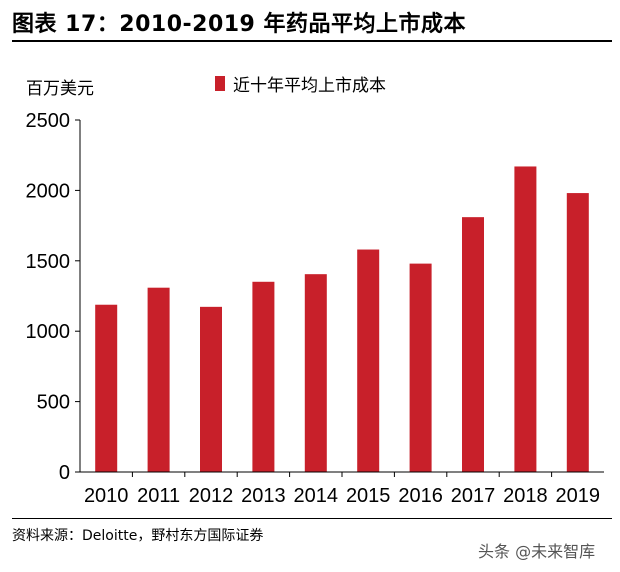 This screenshot has height=572, width=620. I want to click on x-tick-label: 2018, so click(525, 496).